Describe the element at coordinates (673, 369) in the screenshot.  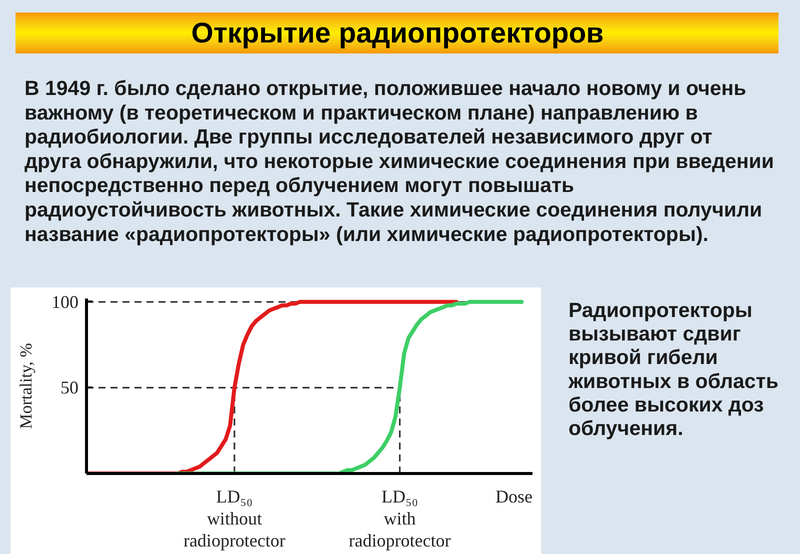
I see `text: Радиопротекторы вызывают сдвиг кривой гибели животных в область более высоких доз облучения.` at that location.